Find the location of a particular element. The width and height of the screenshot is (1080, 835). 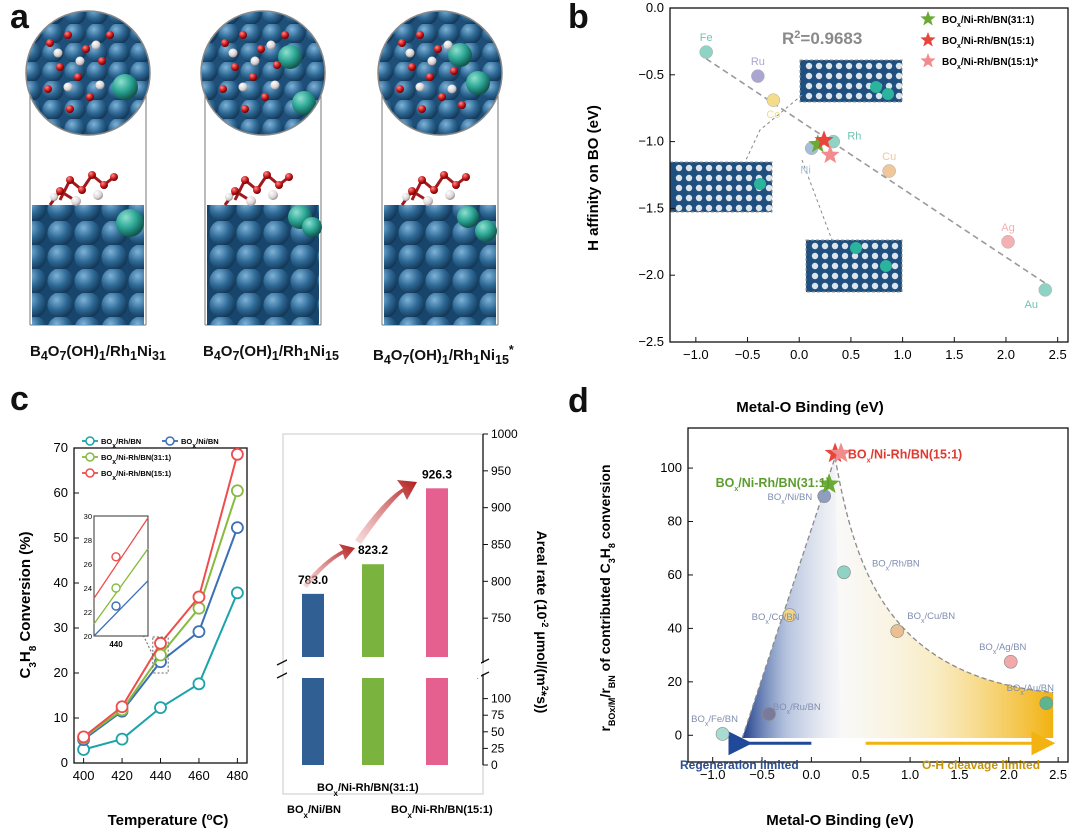

chart-b-xtick-label: 2.5 is located at coordinates (1058, 354).